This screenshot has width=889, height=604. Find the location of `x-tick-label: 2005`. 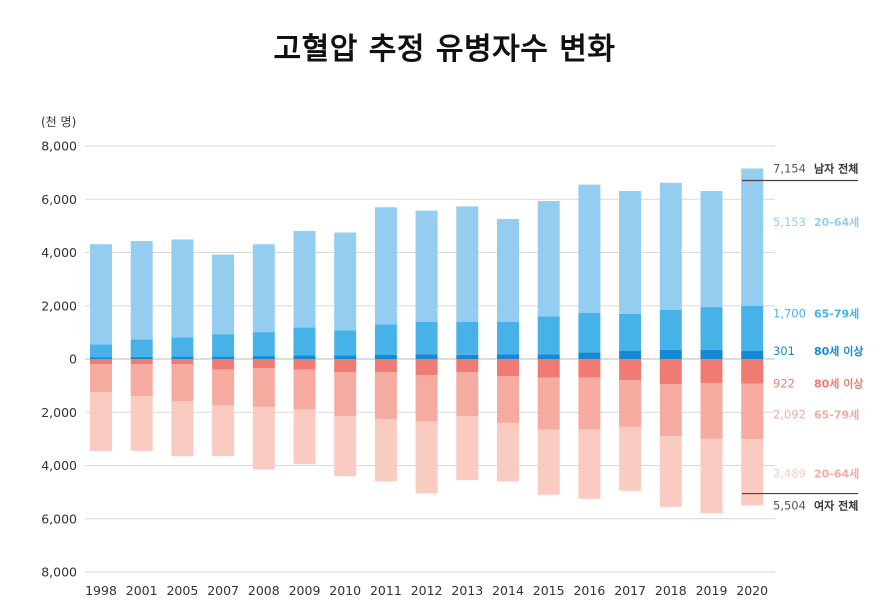

x-tick-label: 2005 is located at coordinates (182, 590).